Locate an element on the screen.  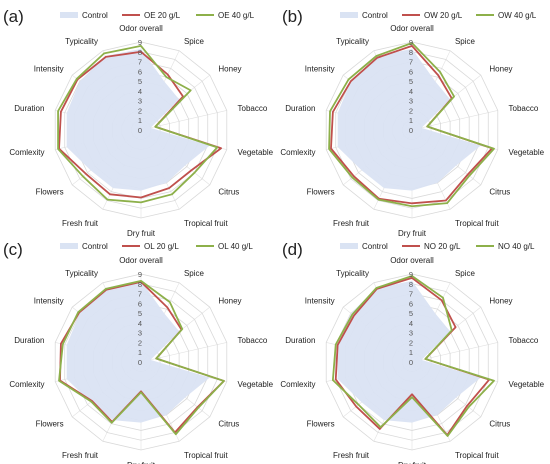
legend-entry: OL 20 g/L is located at coordinates (161, 246).